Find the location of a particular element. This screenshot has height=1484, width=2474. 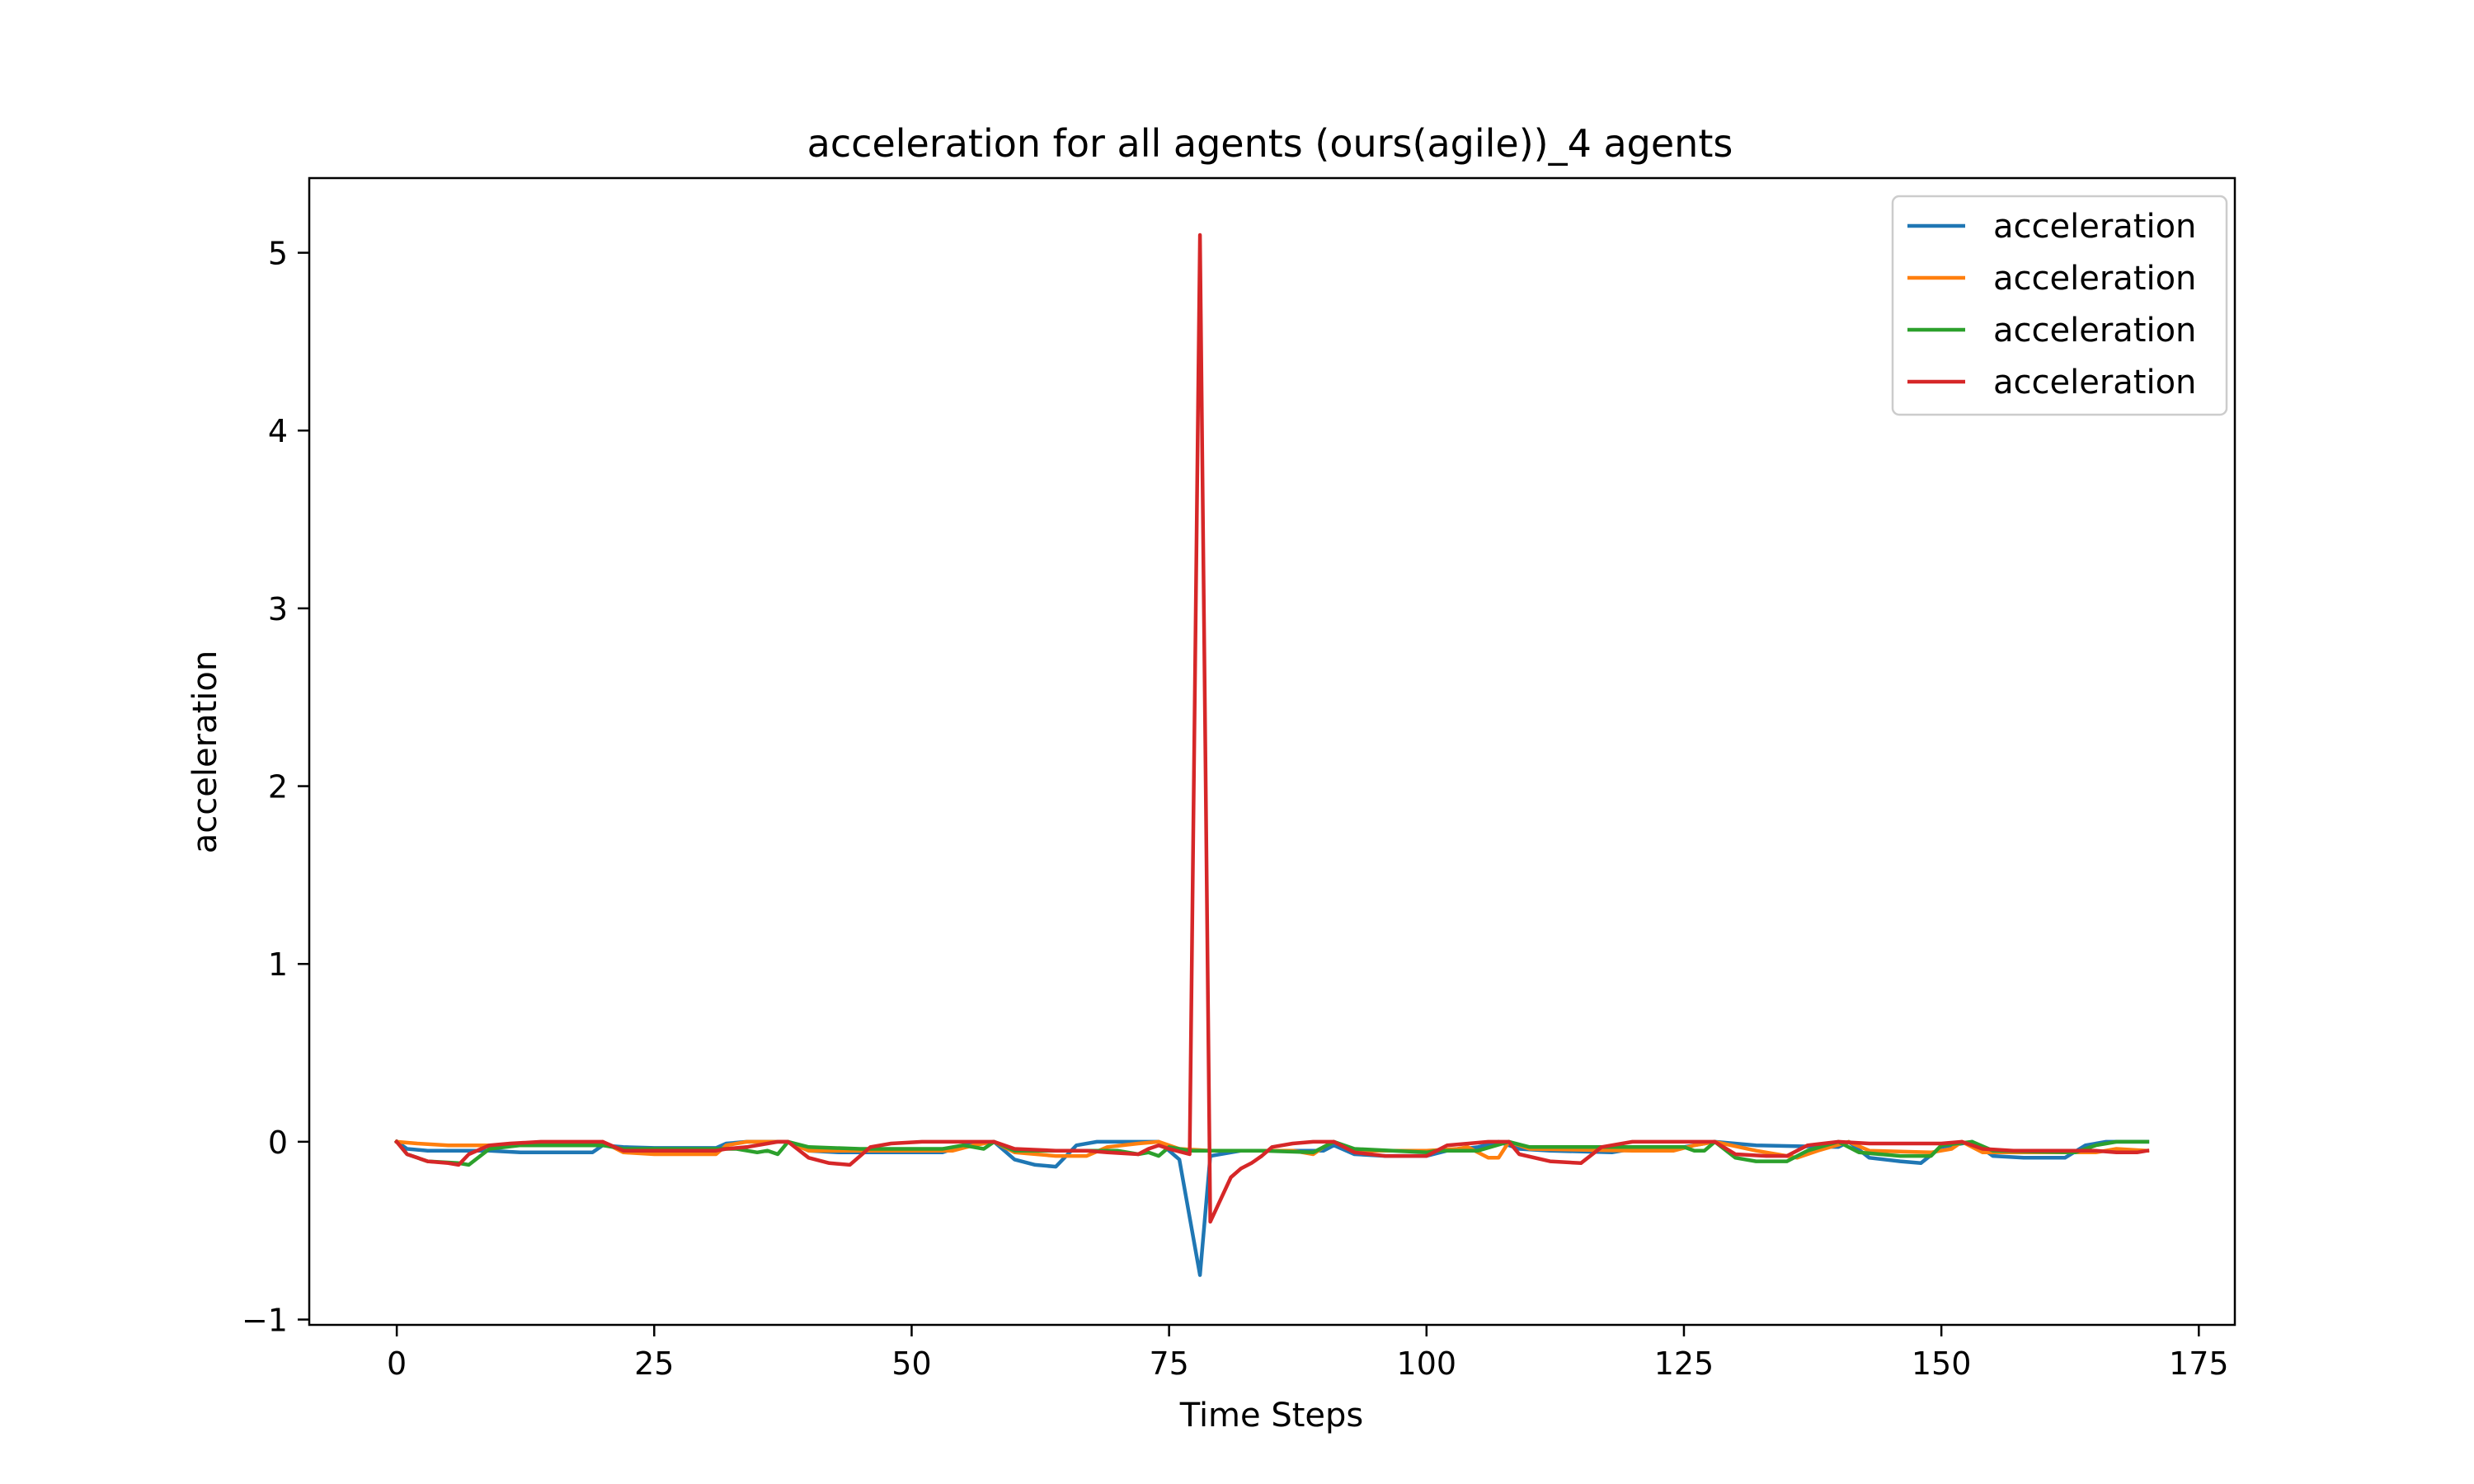

x-tick-label: 125 is located at coordinates (1684, 1363).